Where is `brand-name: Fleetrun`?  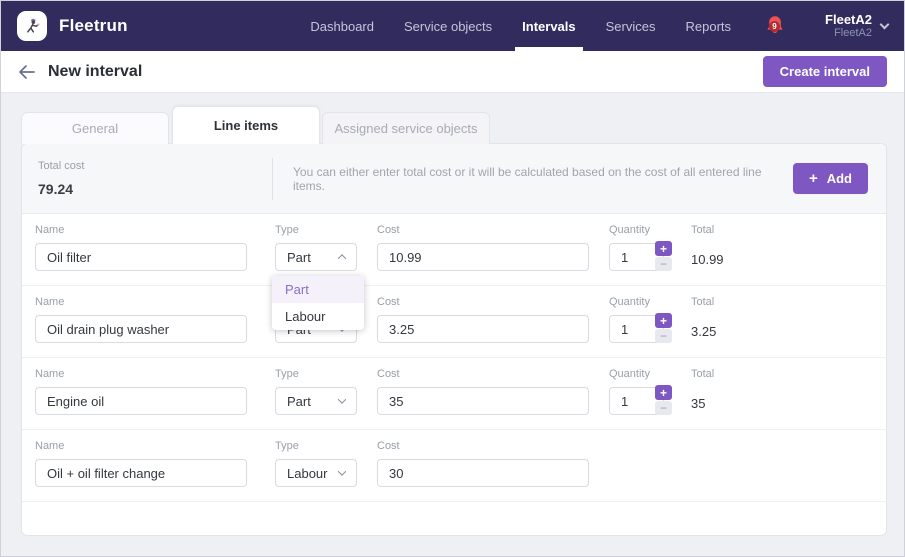 brand-name: Fleetrun is located at coordinates (93, 25).